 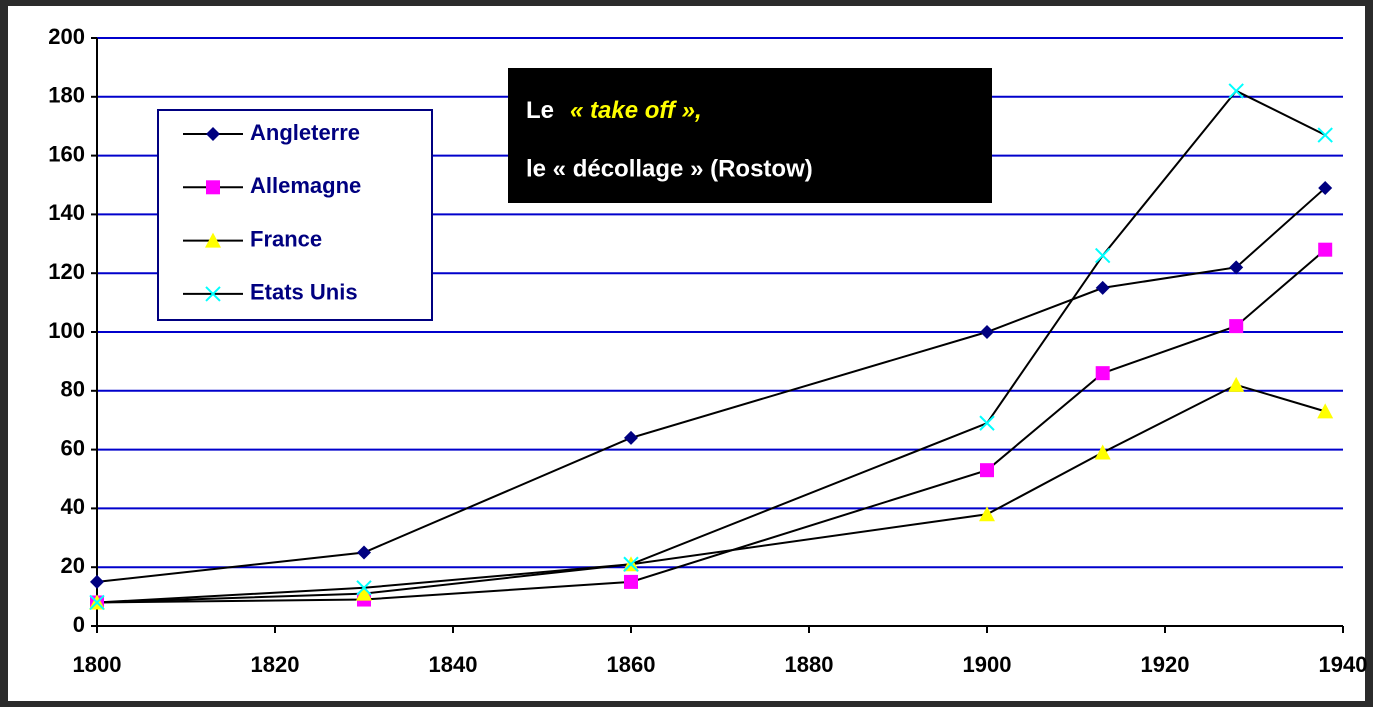 I want to click on legend-label: Etats Unis, so click(x=304, y=292).